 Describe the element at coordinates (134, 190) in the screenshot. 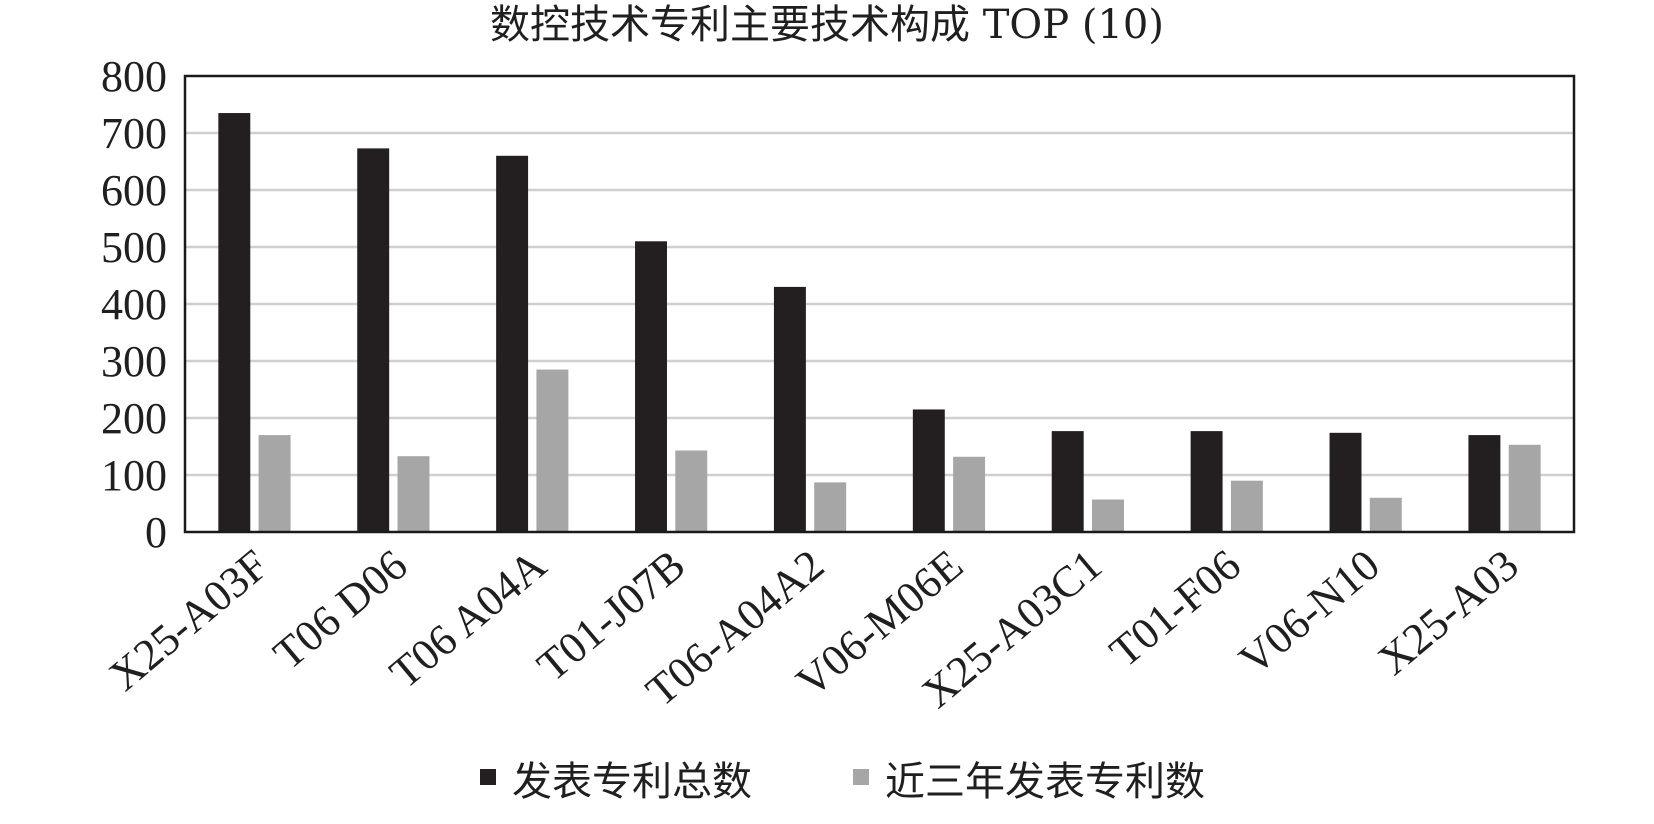

I see `y-tick-label: 600` at that location.